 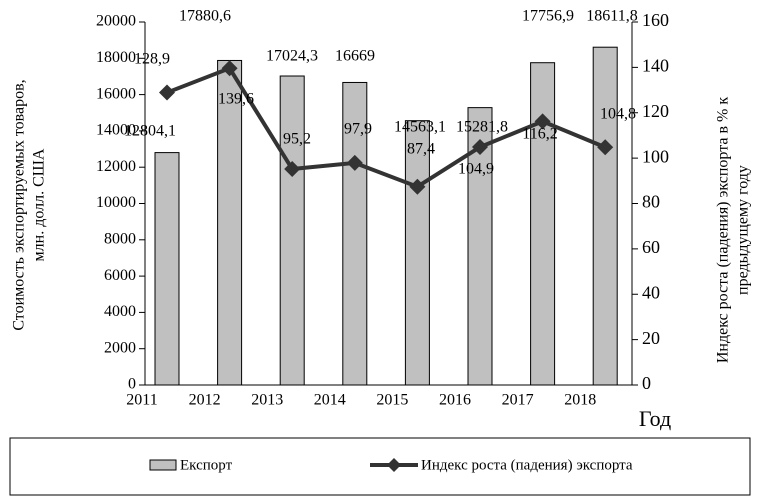 I want to click on bar-value-label: 18611,8, so click(x=611, y=16).